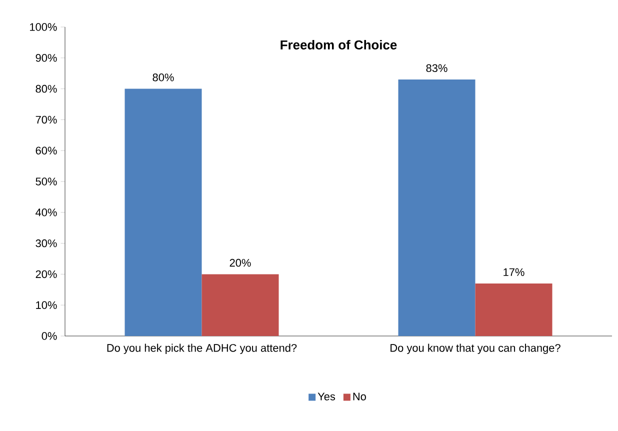 This screenshot has height=431, width=618. Describe the element at coordinates (43, 27) in the screenshot. I see `y-tick-label: 100%` at that location.